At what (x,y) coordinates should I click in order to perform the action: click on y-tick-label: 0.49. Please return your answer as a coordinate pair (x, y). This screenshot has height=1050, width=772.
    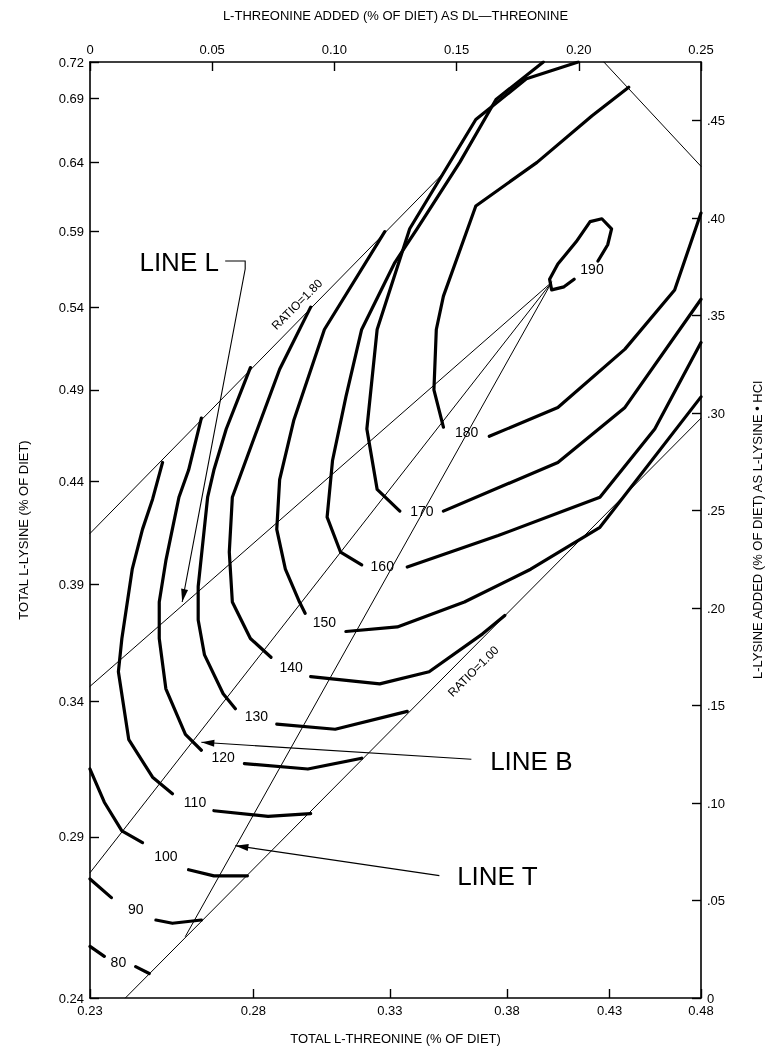
    Looking at the image, I should click on (71, 390).